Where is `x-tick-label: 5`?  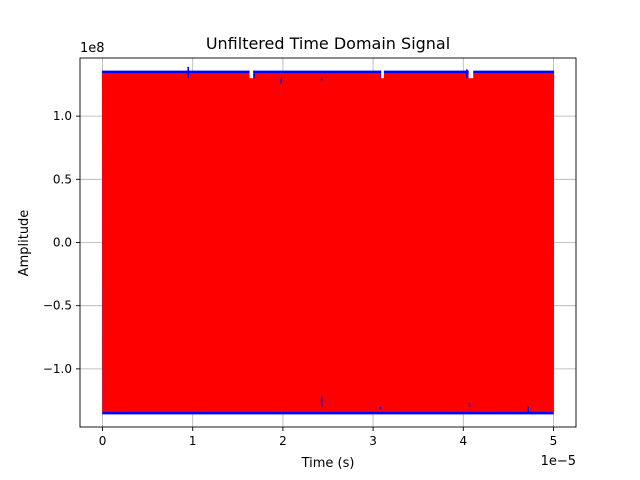
x-tick-label: 5 is located at coordinates (554, 441).